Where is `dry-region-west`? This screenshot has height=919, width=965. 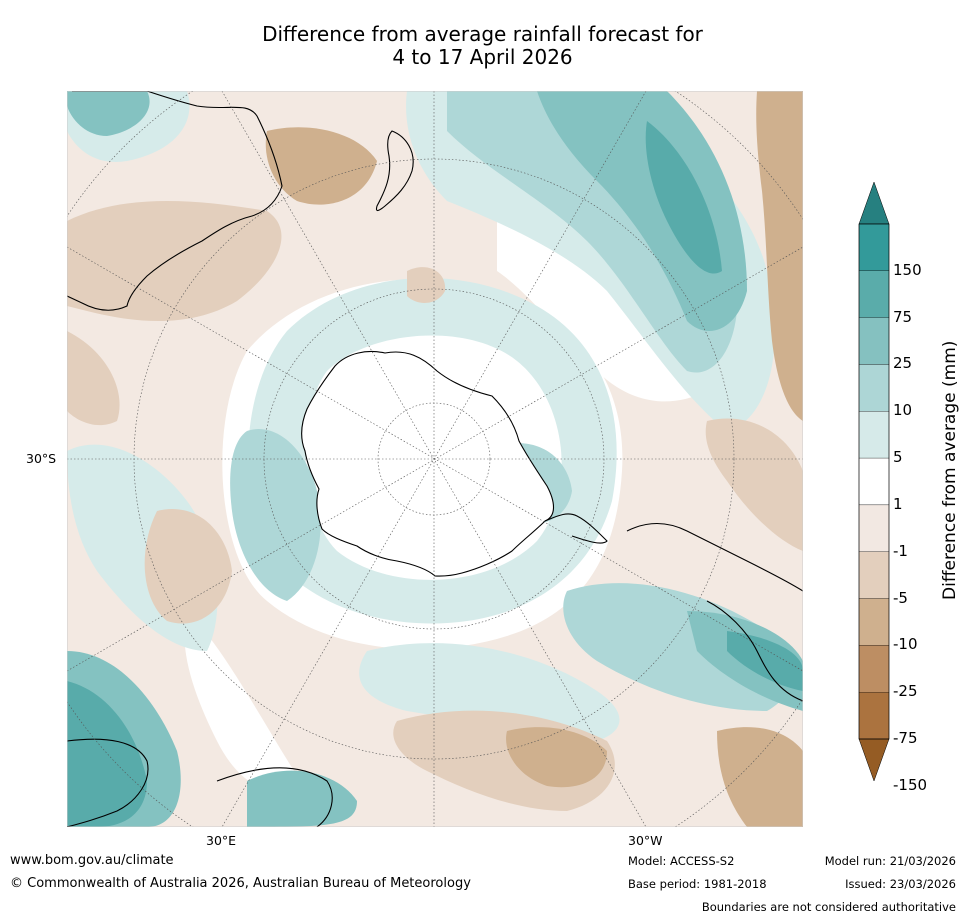
dry-region-west is located at coordinates (93, 378).